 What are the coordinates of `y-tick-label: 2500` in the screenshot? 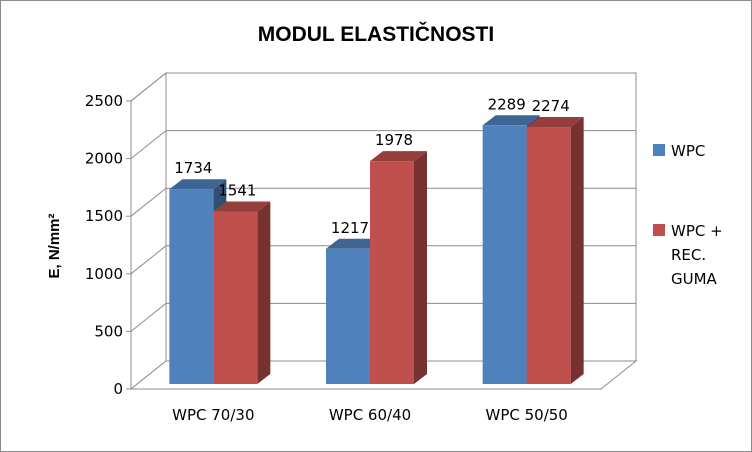 It's located at (104, 101).